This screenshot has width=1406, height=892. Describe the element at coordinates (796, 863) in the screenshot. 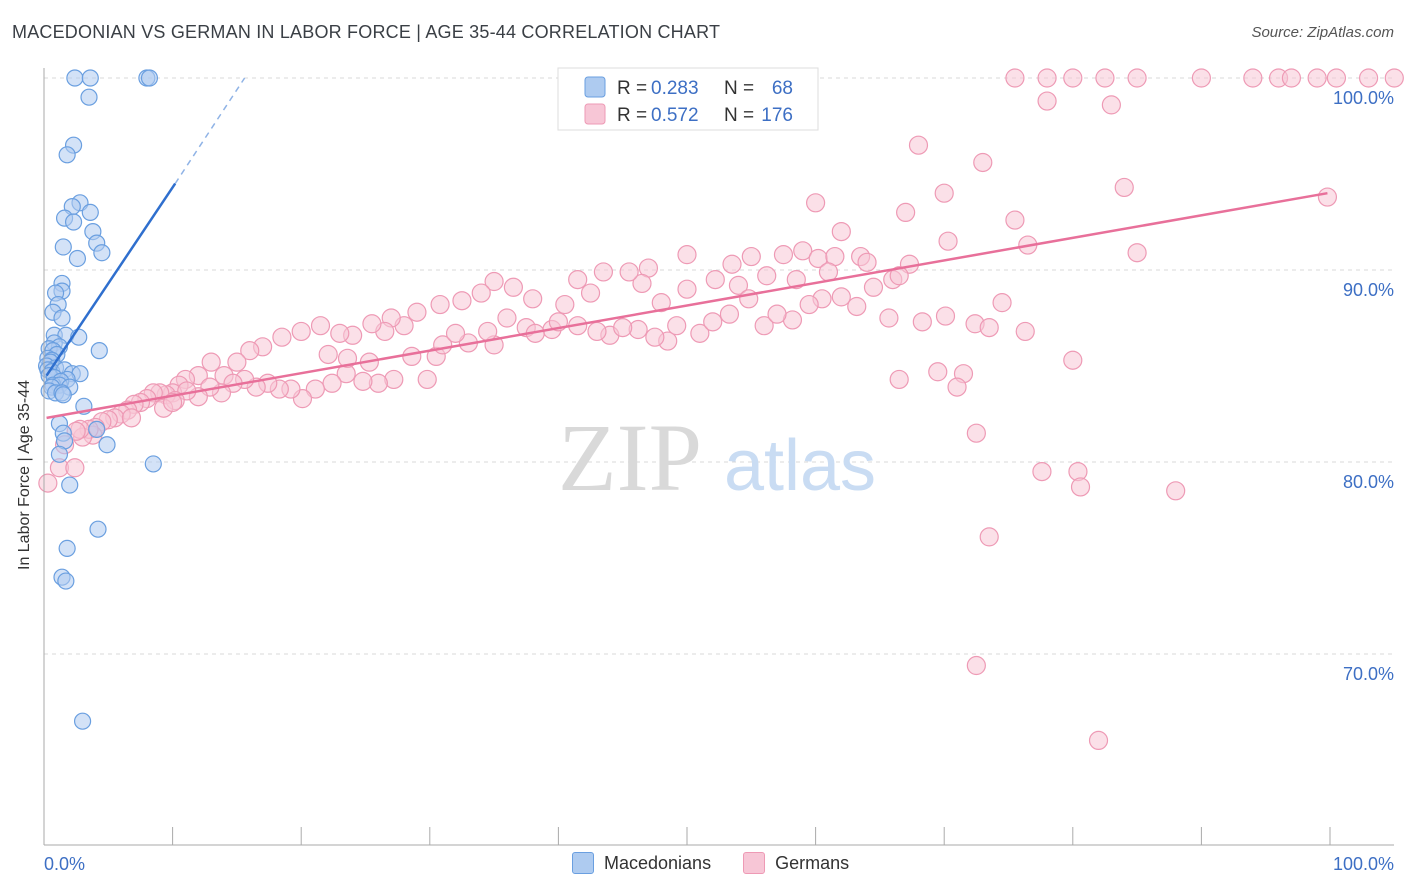

I see `legend-item-germans: Germans` at that location.